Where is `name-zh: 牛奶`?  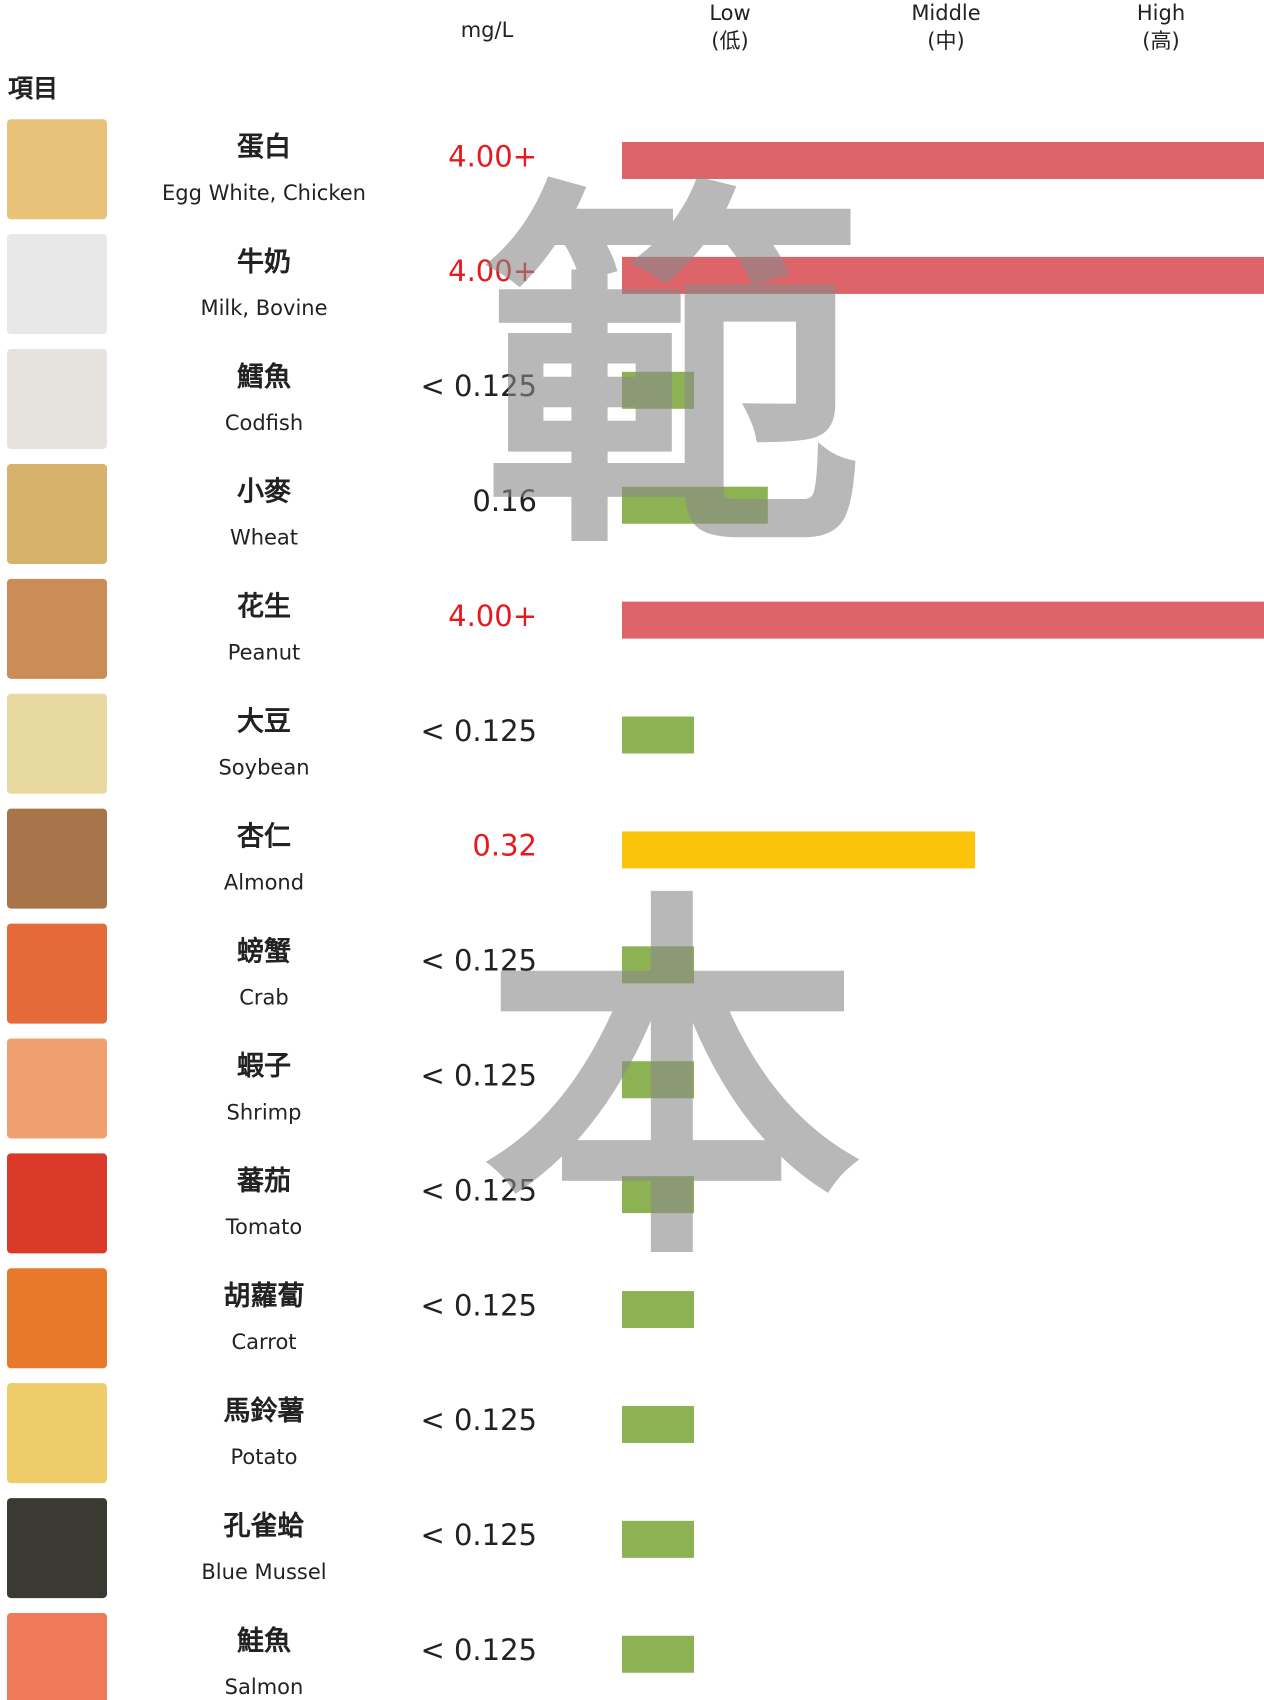
name-zh: 牛奶 is located at coordinates (264, 262).